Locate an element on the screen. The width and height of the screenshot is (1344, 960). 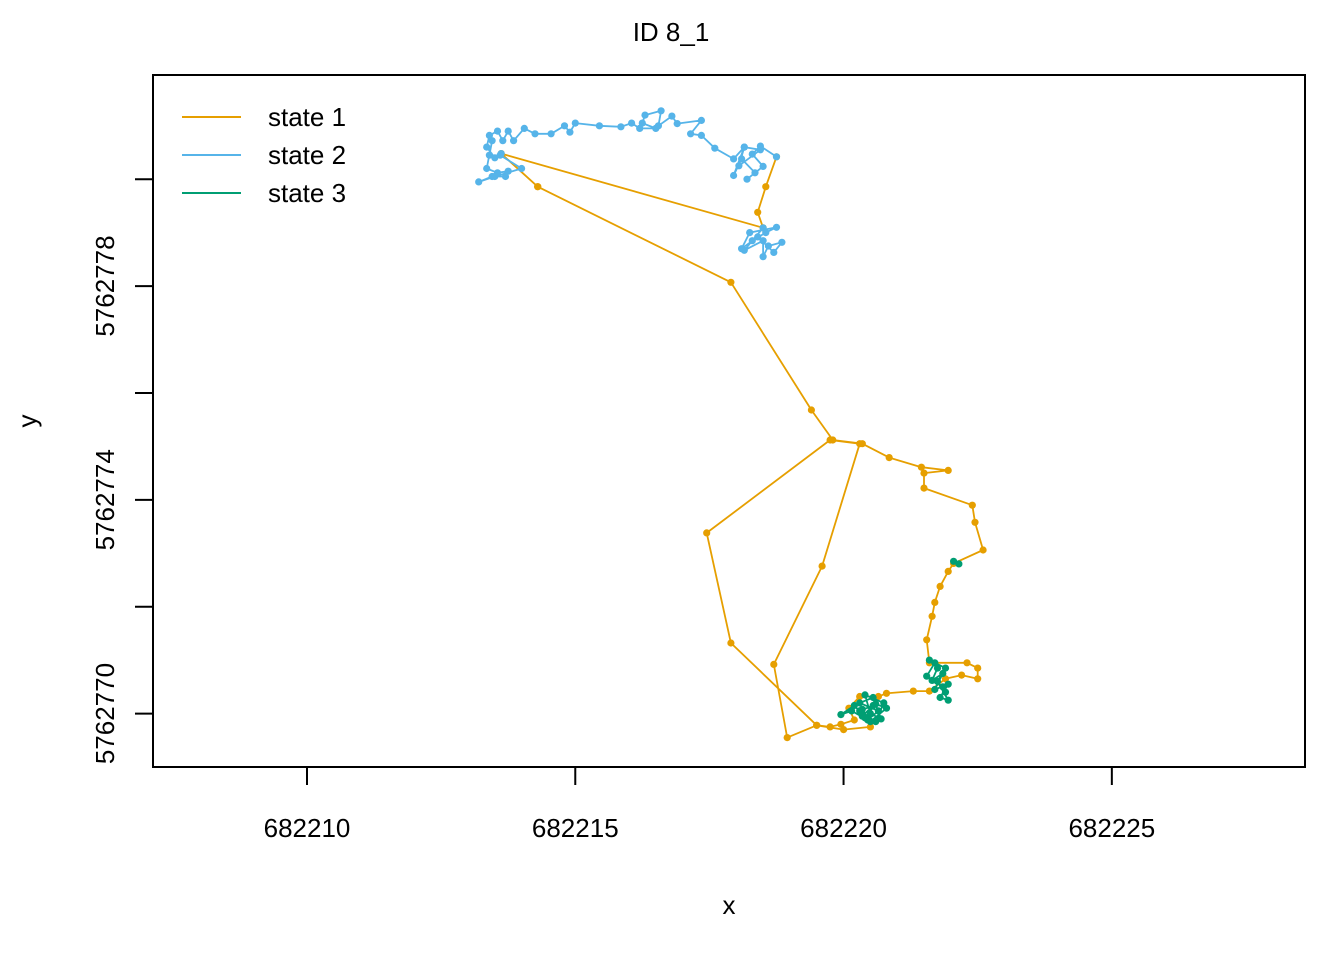
legend-item: state 3 is located at coordinates (264, 193).